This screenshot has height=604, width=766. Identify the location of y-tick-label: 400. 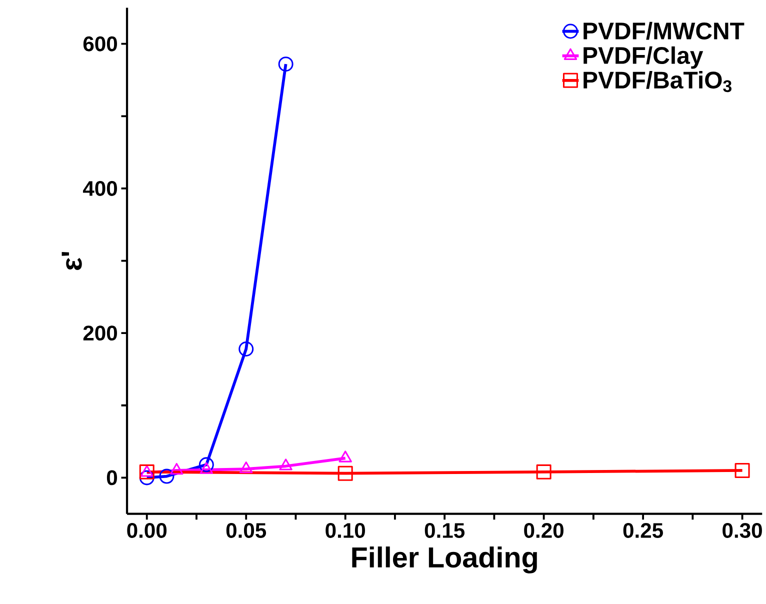
(99, 188).